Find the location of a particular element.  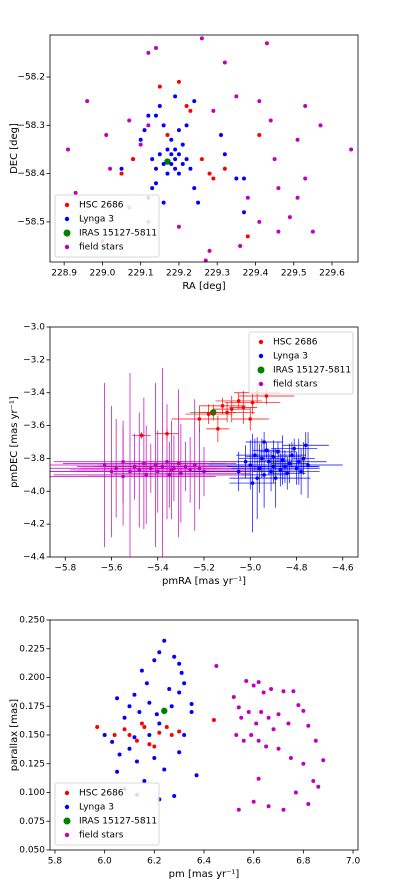

y-tick-label: 0.175 is located at coordinates (32, 707).